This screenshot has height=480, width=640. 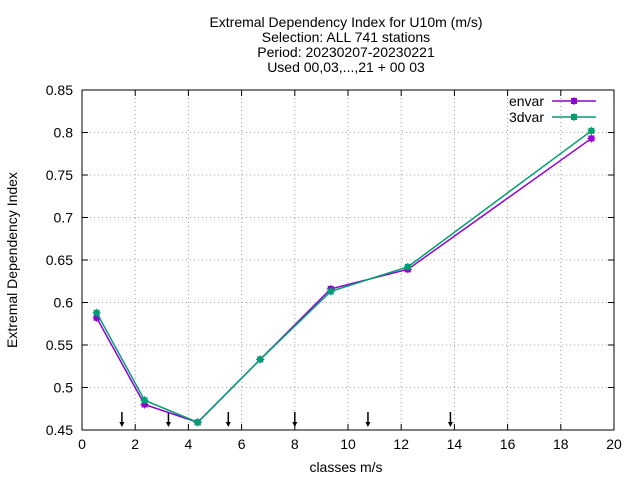 I want to click on y-tick-label: 0.55, so click(x=59, y=345).